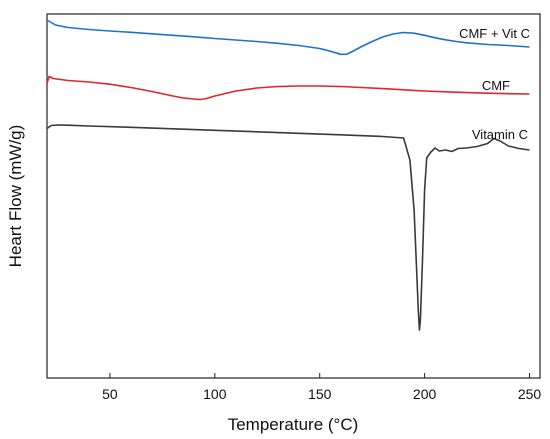  I want to click on x-tick-label: 100, so click(215, 394).